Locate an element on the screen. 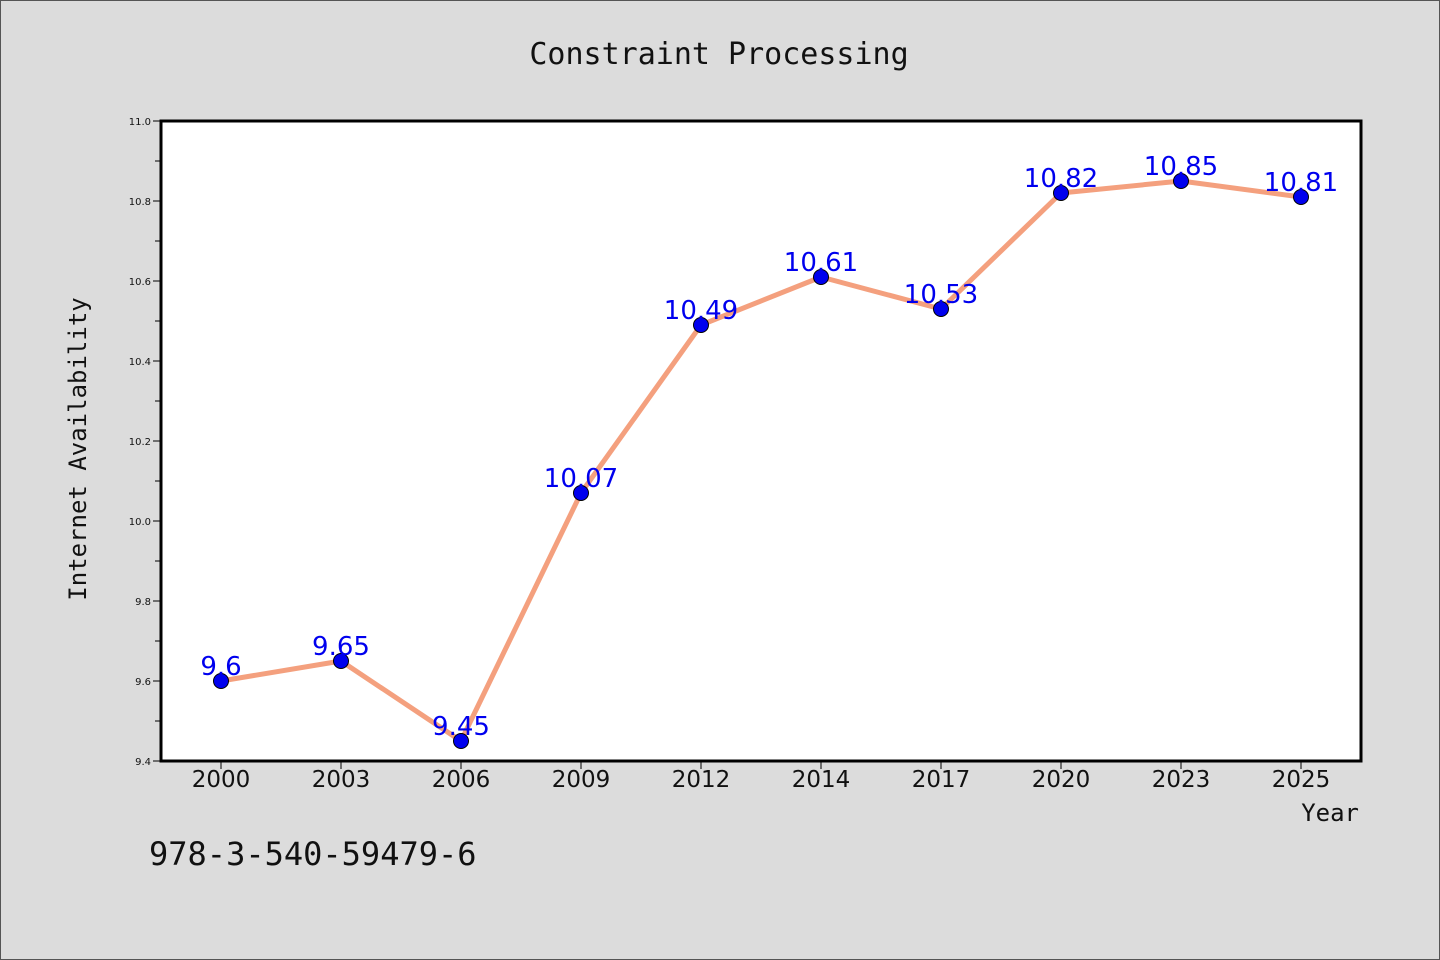 This screenshot has width=1440, height=960. x-tick-label: 2003 is located at coordinates (341, 780).